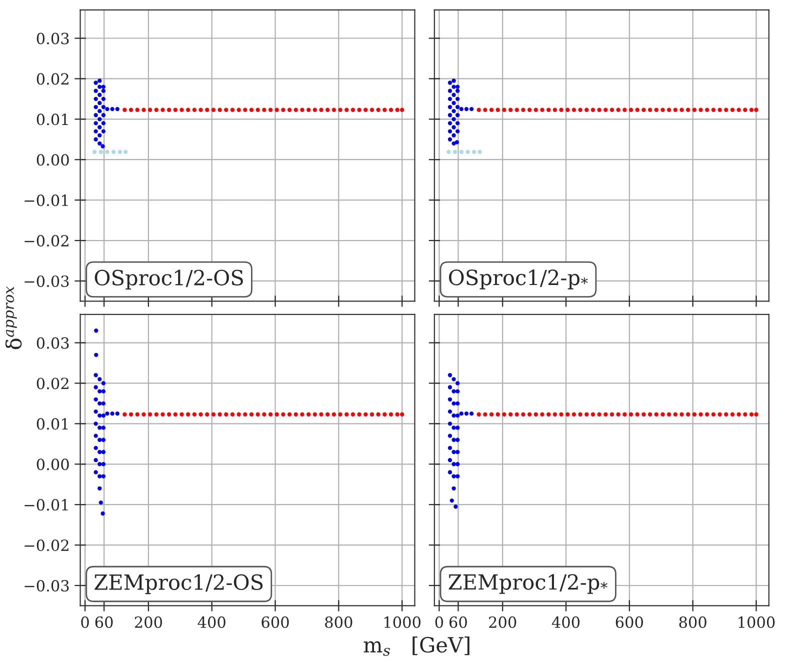 This screenshot has height=662, width=787. Describe the element at coordinates (458, 622) in the screenshot. I see `x-tick-label: 60` at that location.